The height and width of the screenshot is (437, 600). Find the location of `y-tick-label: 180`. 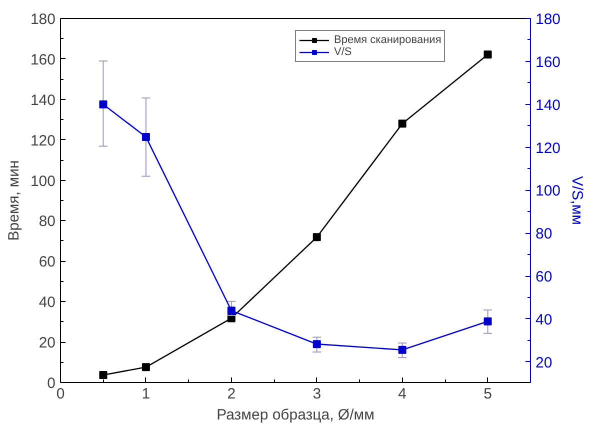

y-tick-label: 180 is located at coordinates (43, 19).